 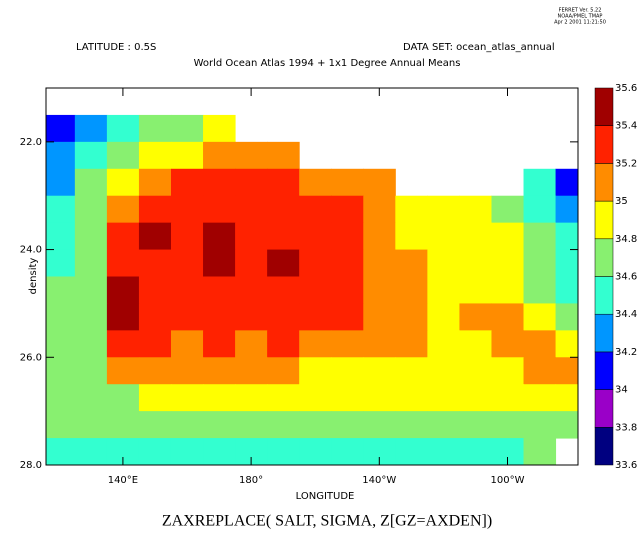 What do you see at coordinates (31, 357) in the screenshot?
I see `y-tick-label: 26.0` at bounding box center [31, 357].